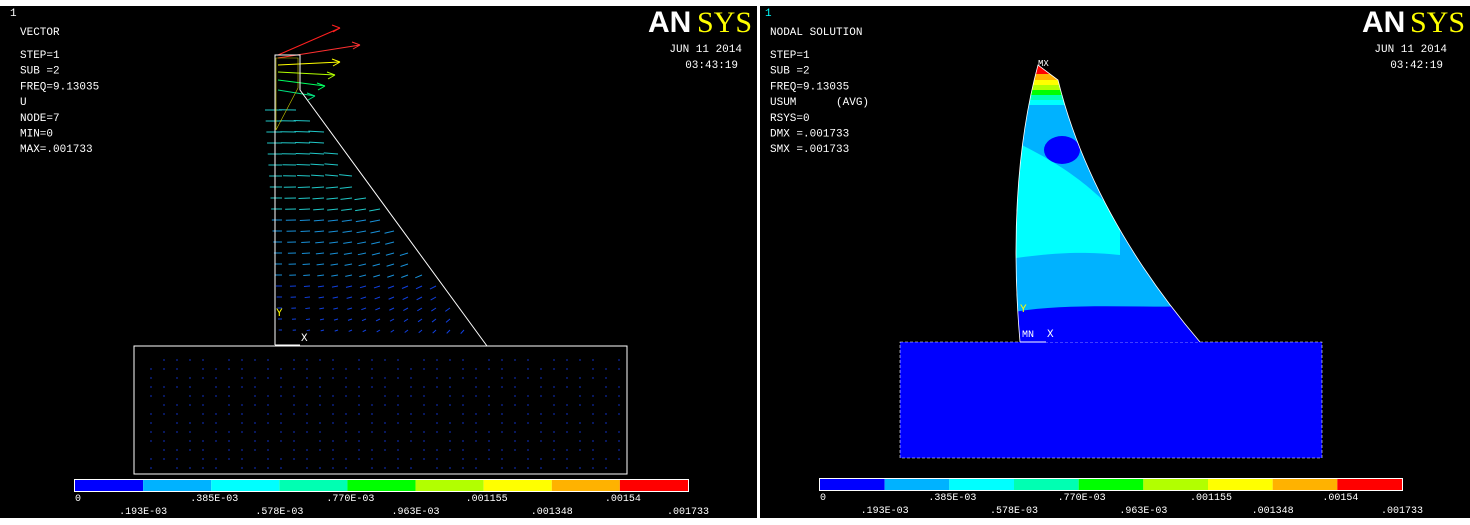  What do you see at coordinates (816, 33) in the screenshot?
I see `plot-title: NODAL SOLUTION` at bounding box center [816, 33].